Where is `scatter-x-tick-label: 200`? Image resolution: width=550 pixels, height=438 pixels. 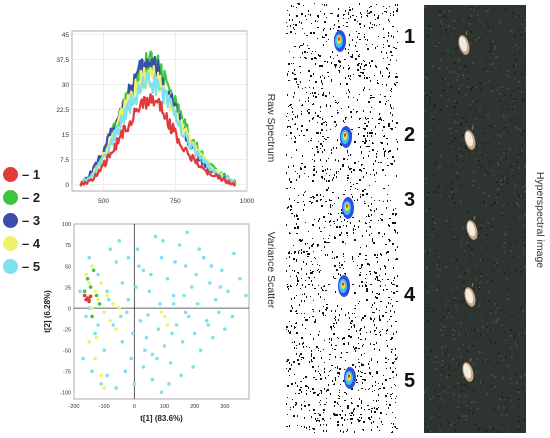 scatter-x-tick-label: 200 is located at coordinates (194, 407).